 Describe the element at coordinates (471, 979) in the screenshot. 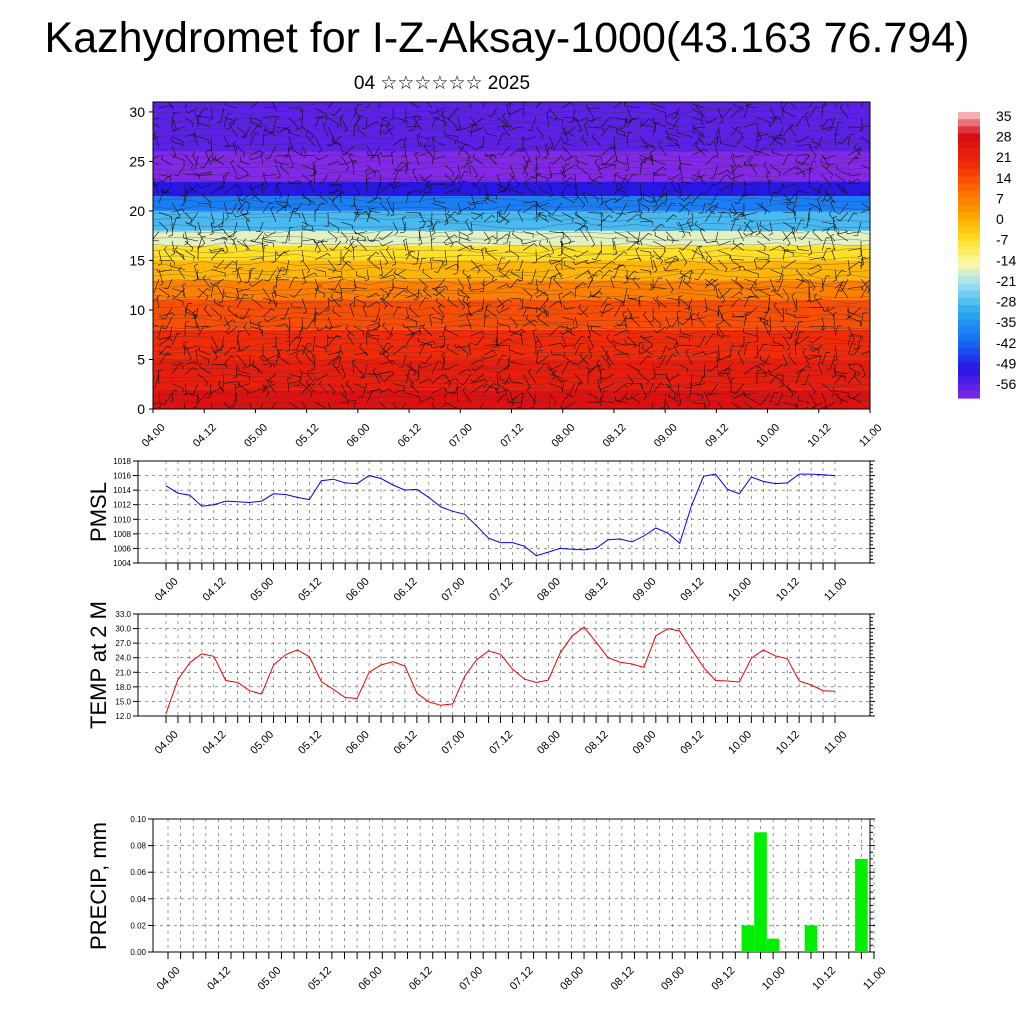

I see `x-tick-label: 07.00` at that location.